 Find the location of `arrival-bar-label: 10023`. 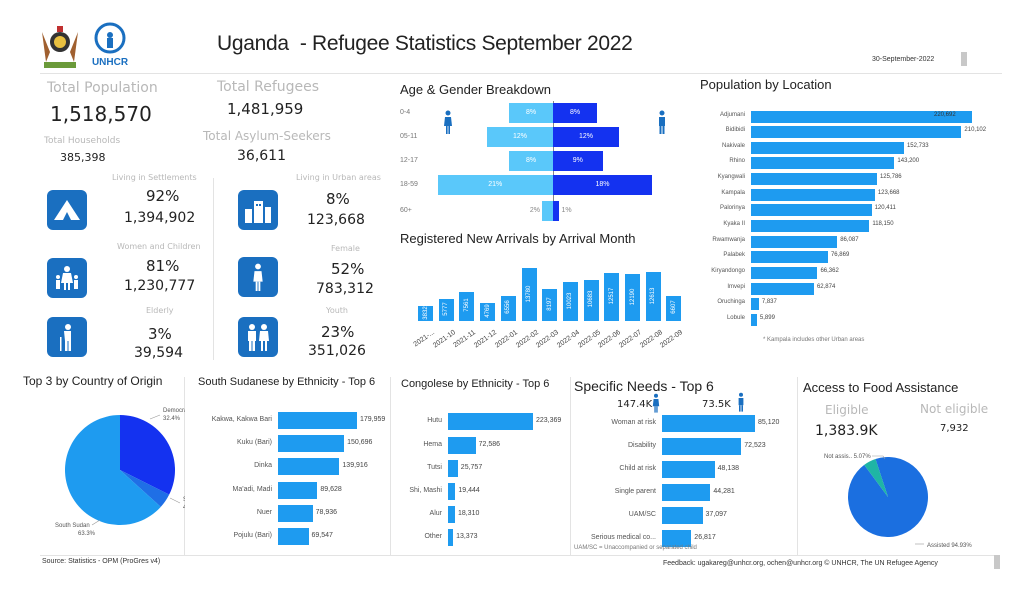

arrival-bar-label: 10023 is located at coordinates (570, 301).